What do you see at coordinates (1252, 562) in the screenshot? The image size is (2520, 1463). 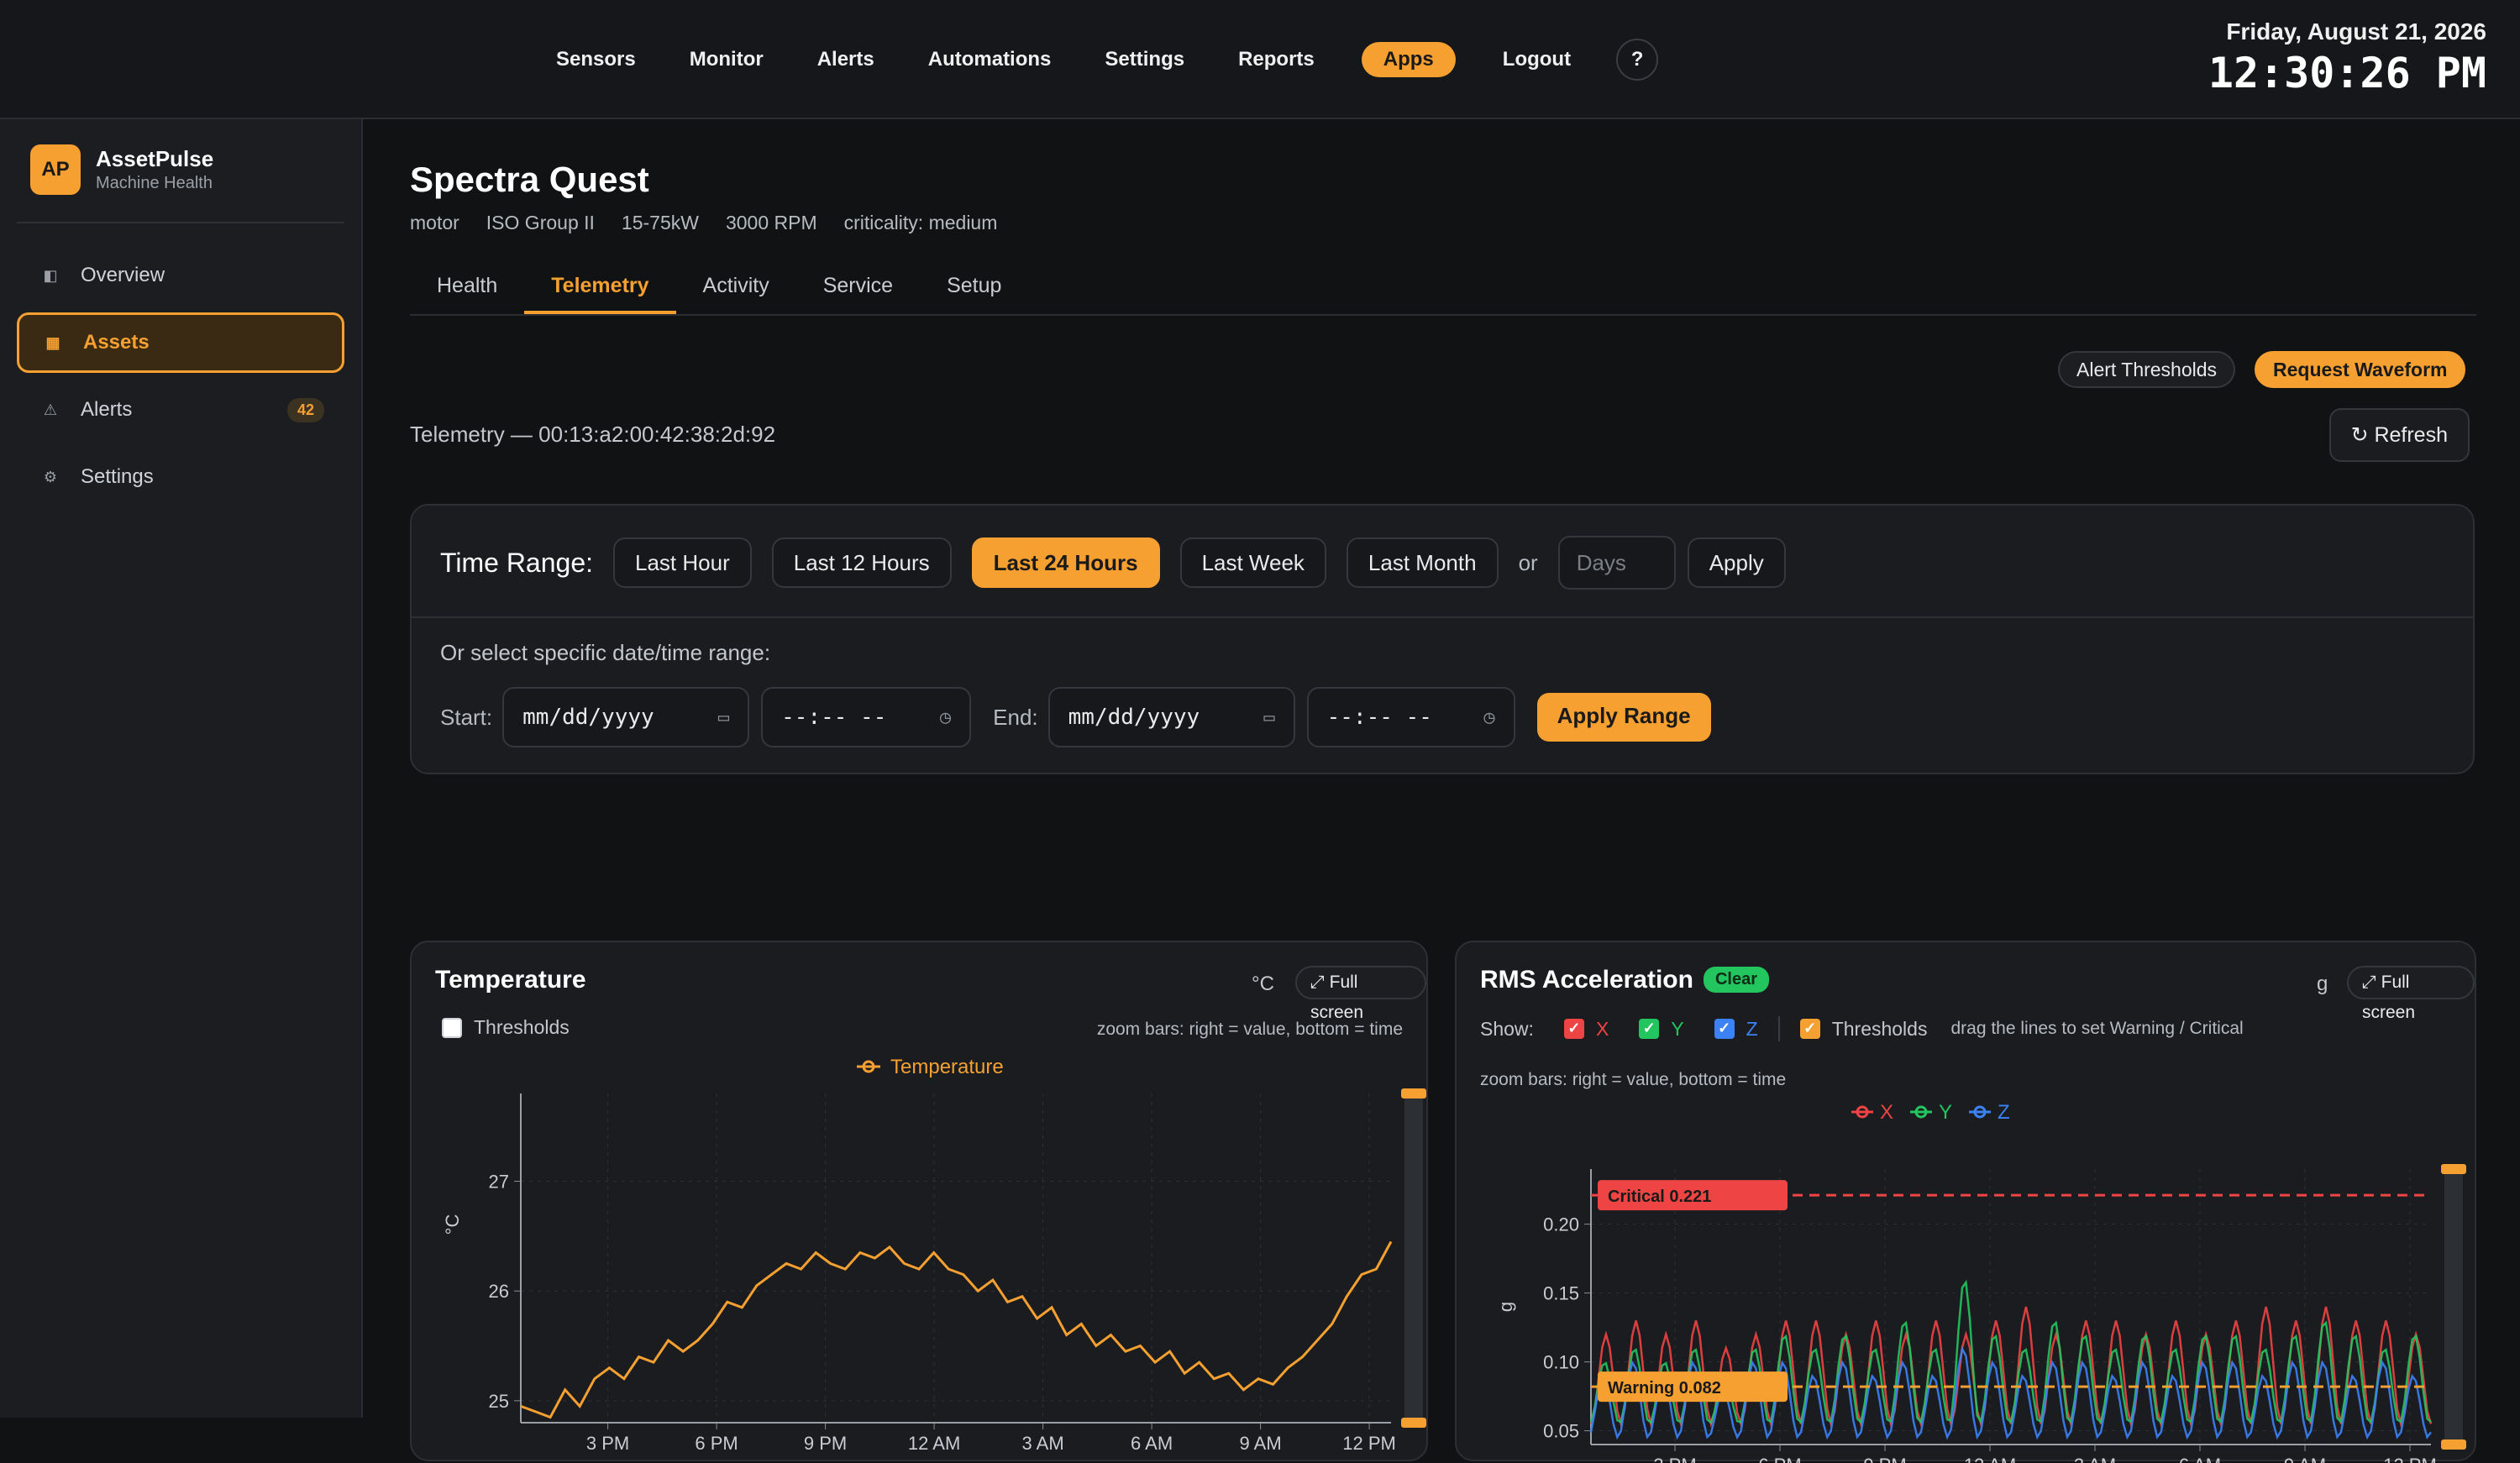 I see `range-last-week-button: Last Week` at bounding box center [1252, 562].